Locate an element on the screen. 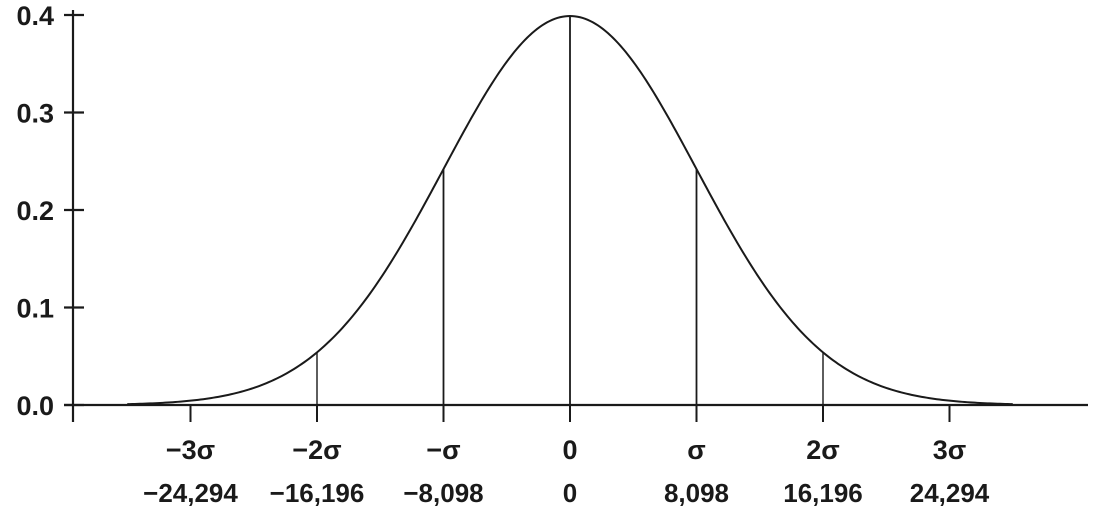  y-axis: 0.0 0.1 0.2 0.3 0.4 is located at coordinates (50, 211).